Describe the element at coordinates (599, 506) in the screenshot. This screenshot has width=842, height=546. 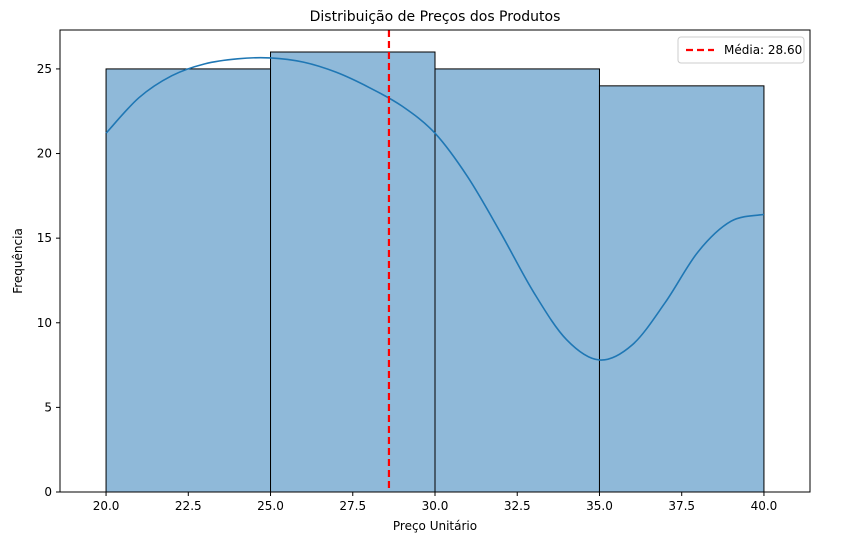
I see `x-tick-label: 35.0` at that location.